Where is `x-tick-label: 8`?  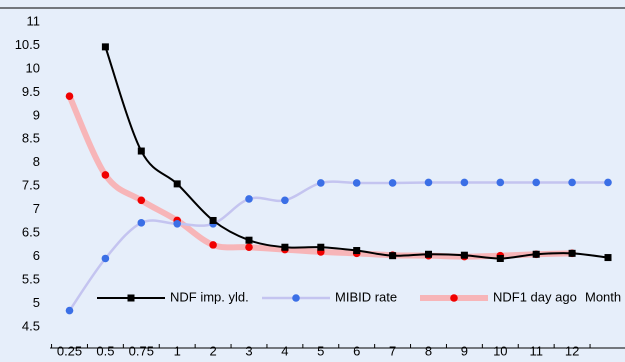
x-tick-label: 8 is located at coordinates (428, 350).